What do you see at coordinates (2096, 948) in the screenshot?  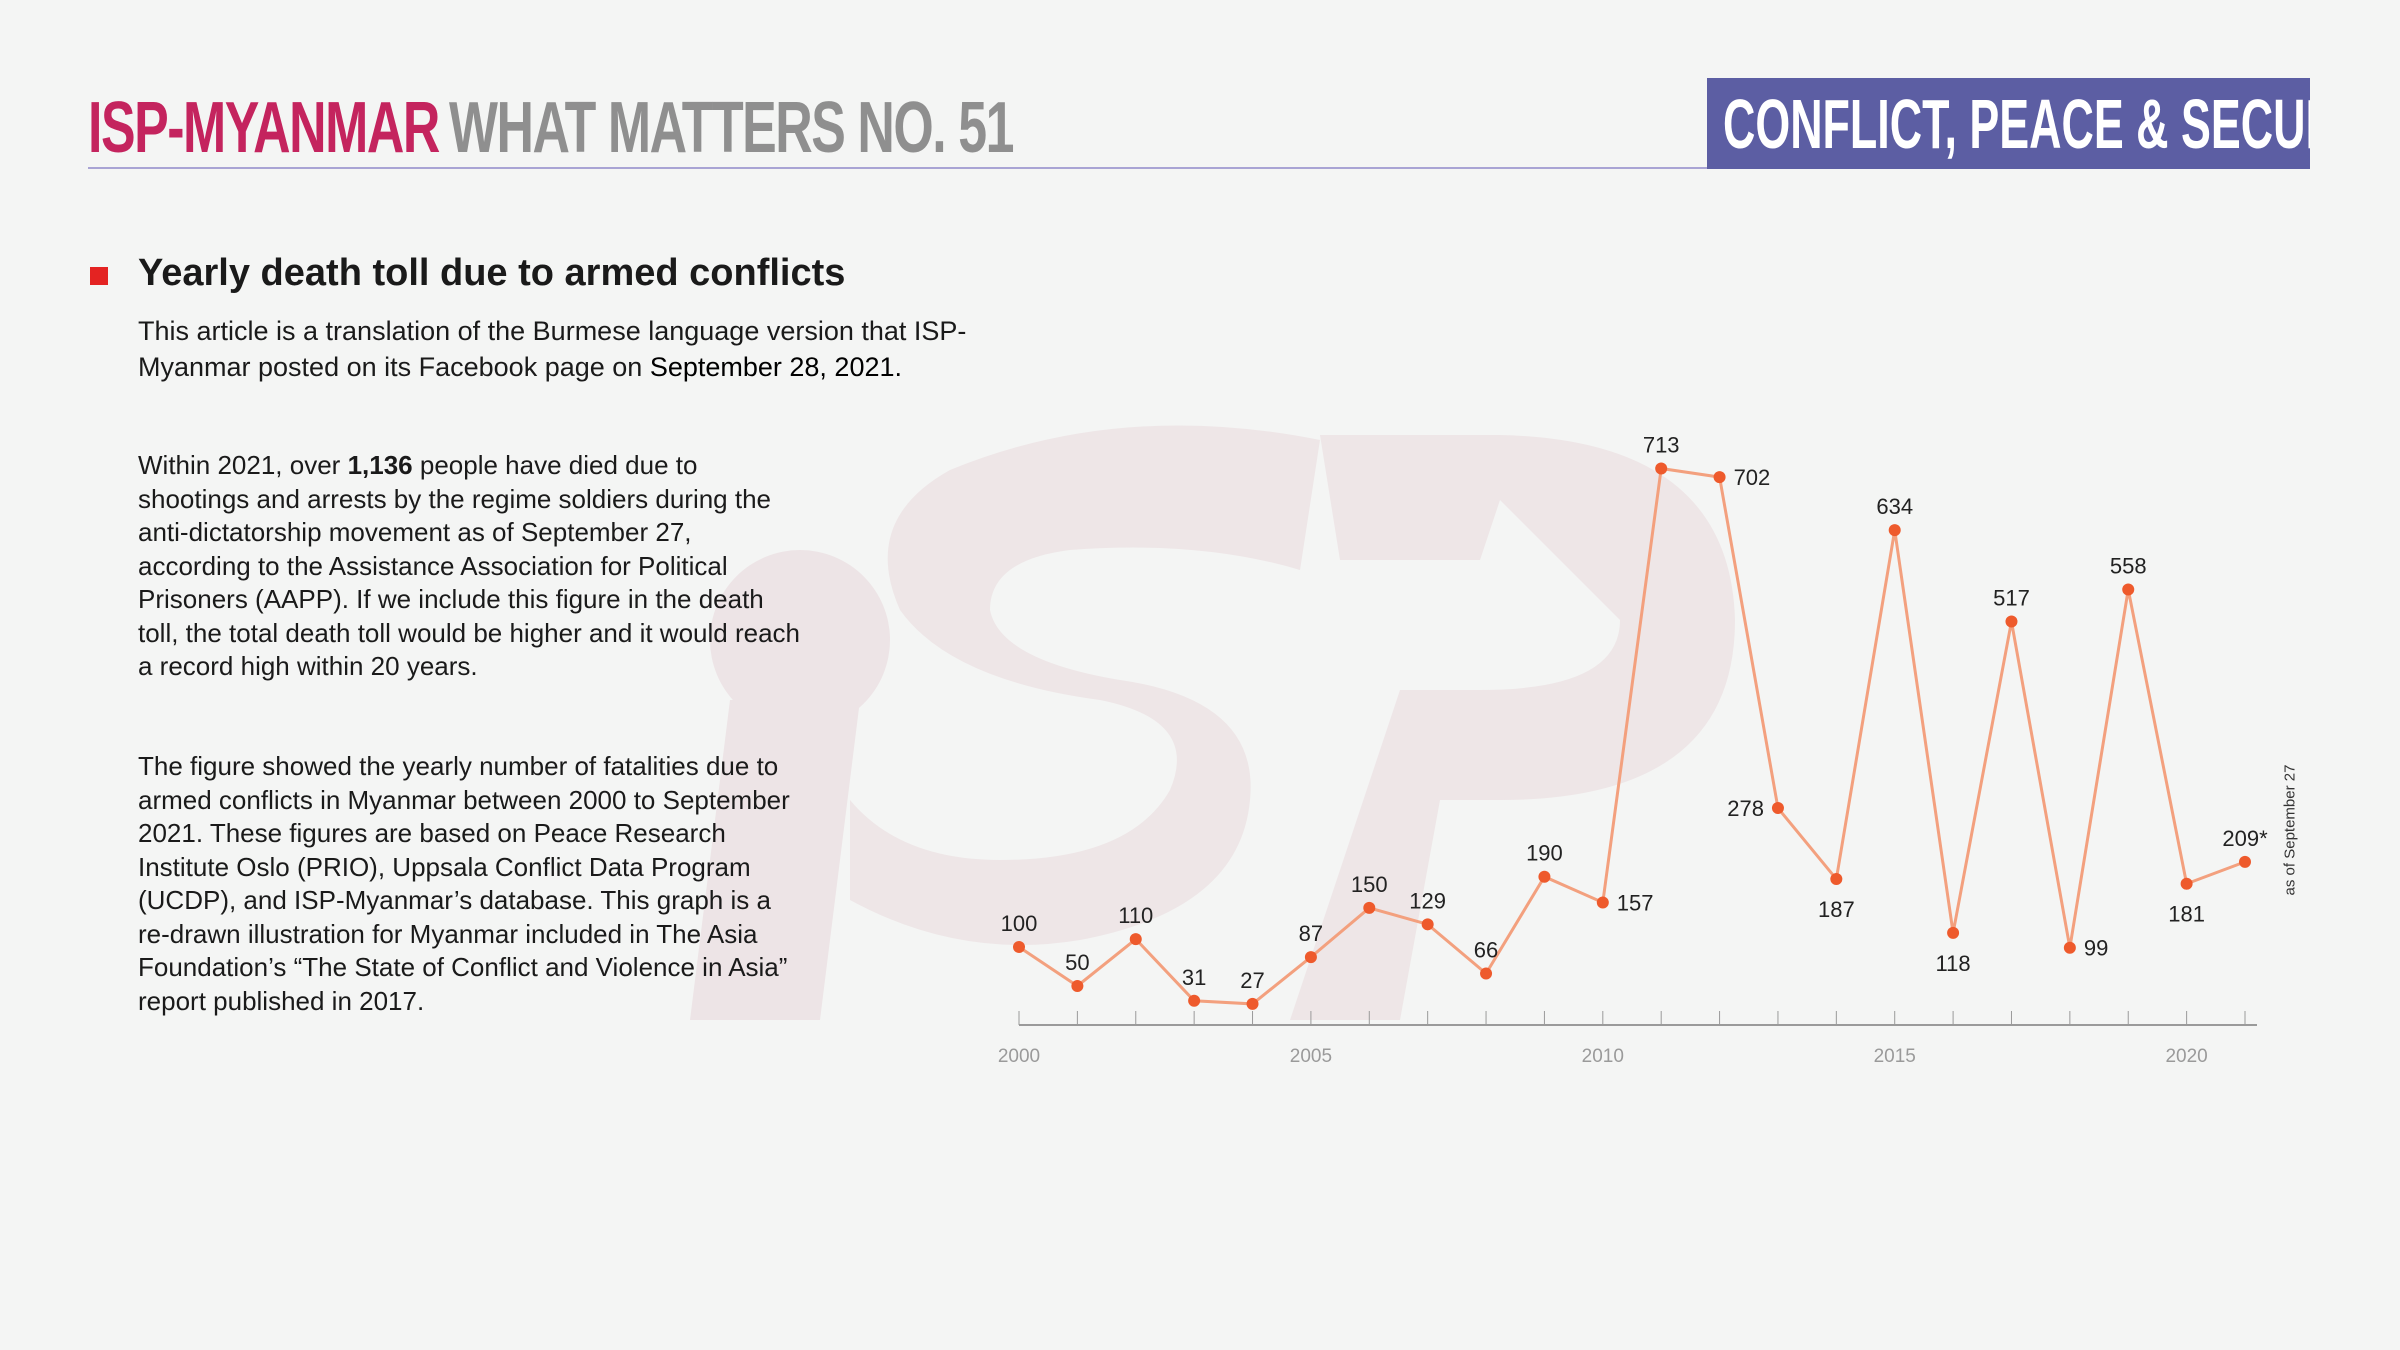 I see `data-label: 99` at bounding box center [2096, 948].